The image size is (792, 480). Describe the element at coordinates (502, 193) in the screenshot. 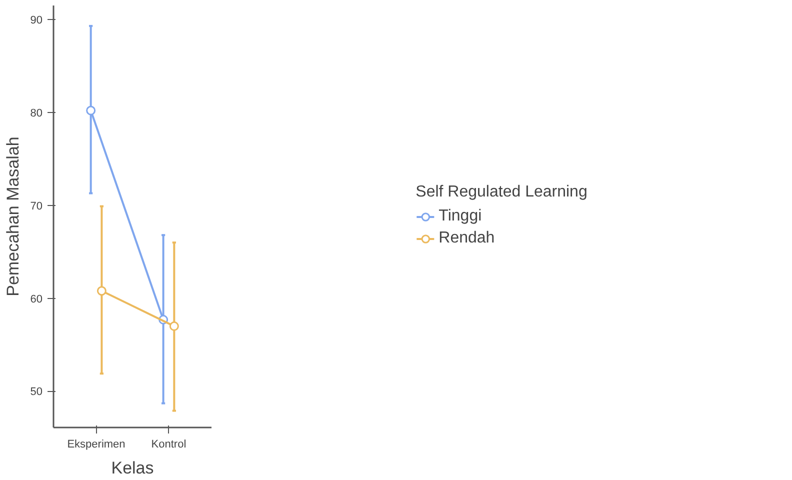

I see `legend-title: Self Regulated Learning` at that location.